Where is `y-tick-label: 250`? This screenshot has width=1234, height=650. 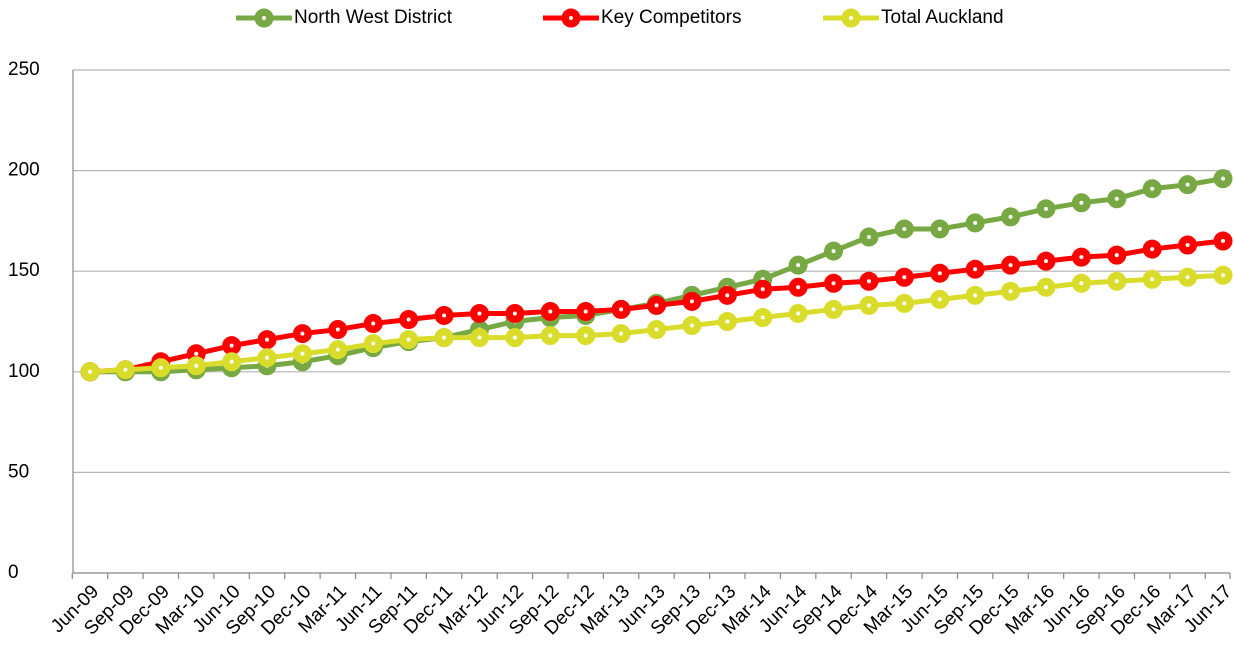 y-tick-label: 250 is located at coordinates (24, 69).